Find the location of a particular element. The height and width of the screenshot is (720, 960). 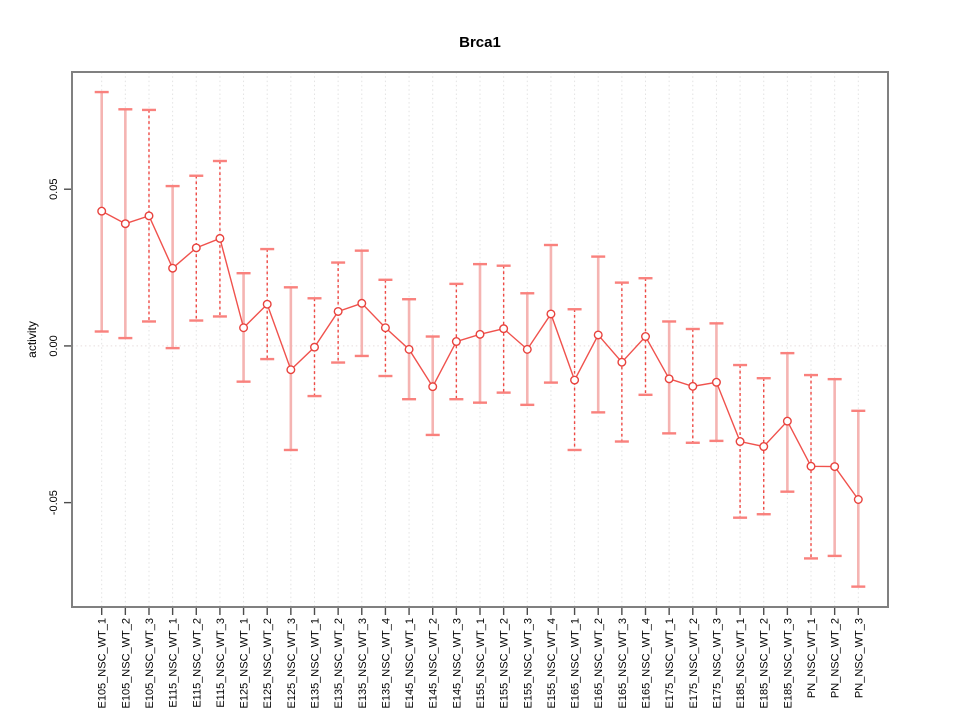

x-tick-label: E165_NSC_WT_1 is located at coordinates (576, 663).